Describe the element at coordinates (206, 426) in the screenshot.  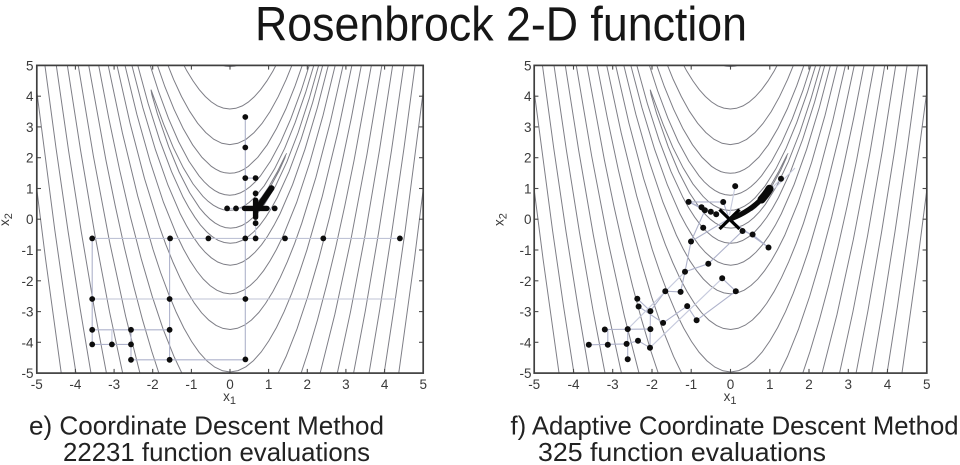
I see `svg-text: e) Coordinate Descent Method` at that location.